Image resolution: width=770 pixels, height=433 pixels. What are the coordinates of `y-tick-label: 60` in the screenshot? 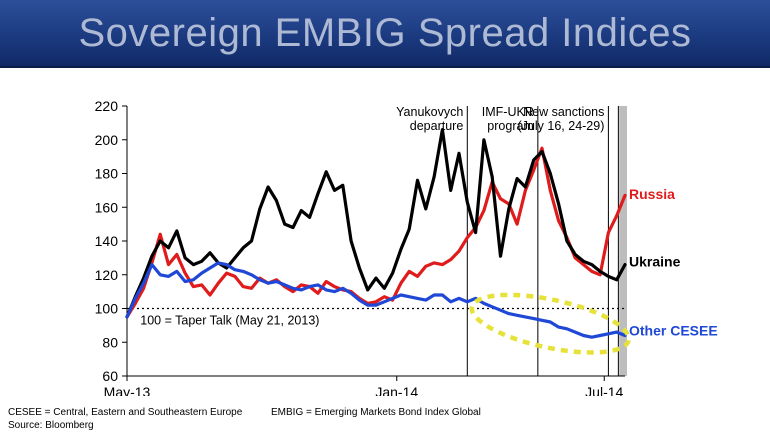 It's located at (110, 376).